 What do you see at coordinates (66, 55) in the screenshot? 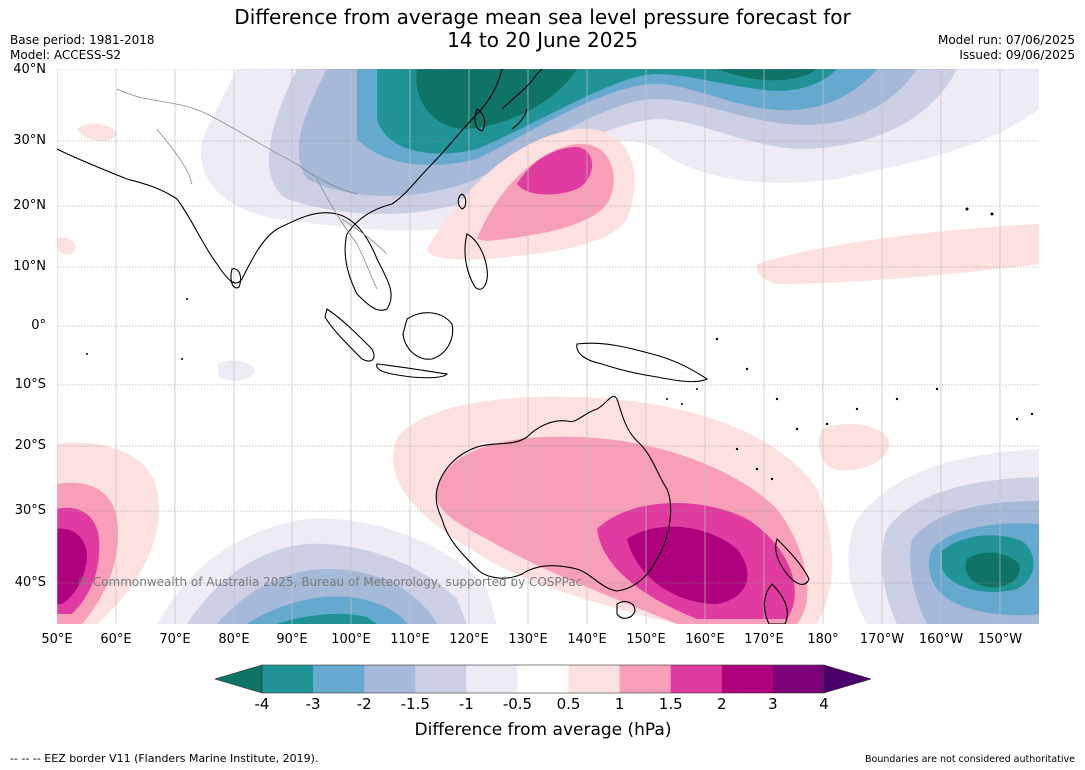
I see `model-label: Model: ACCESS-S2` at bounding box center [66, 55].